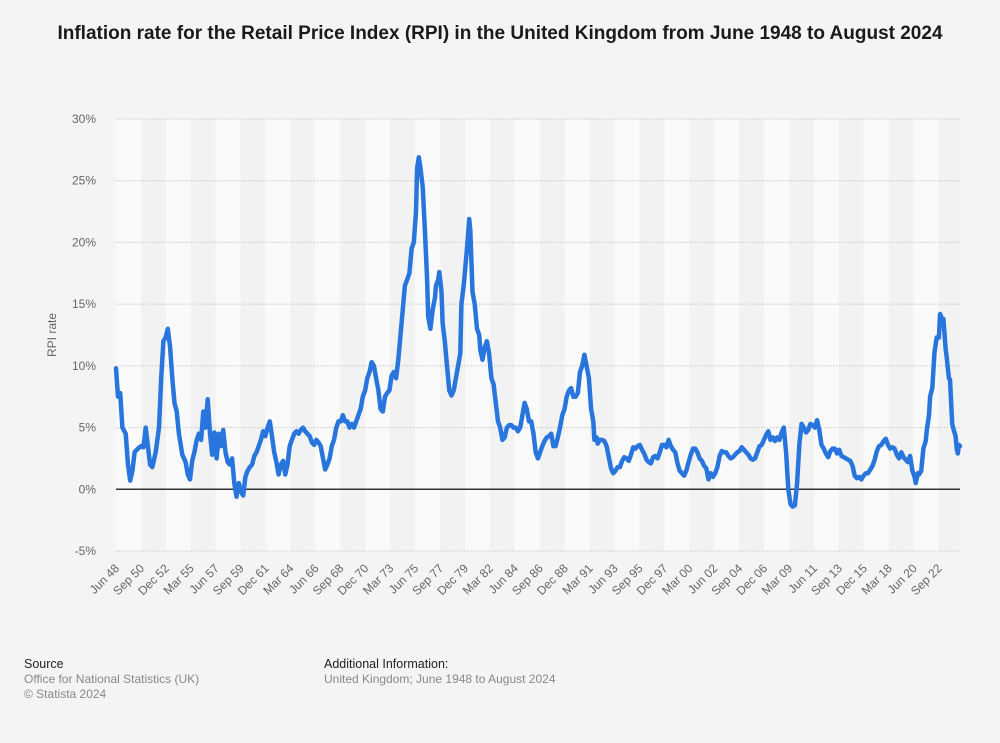  I want to click on source-heading: Source, so click(44, 664).